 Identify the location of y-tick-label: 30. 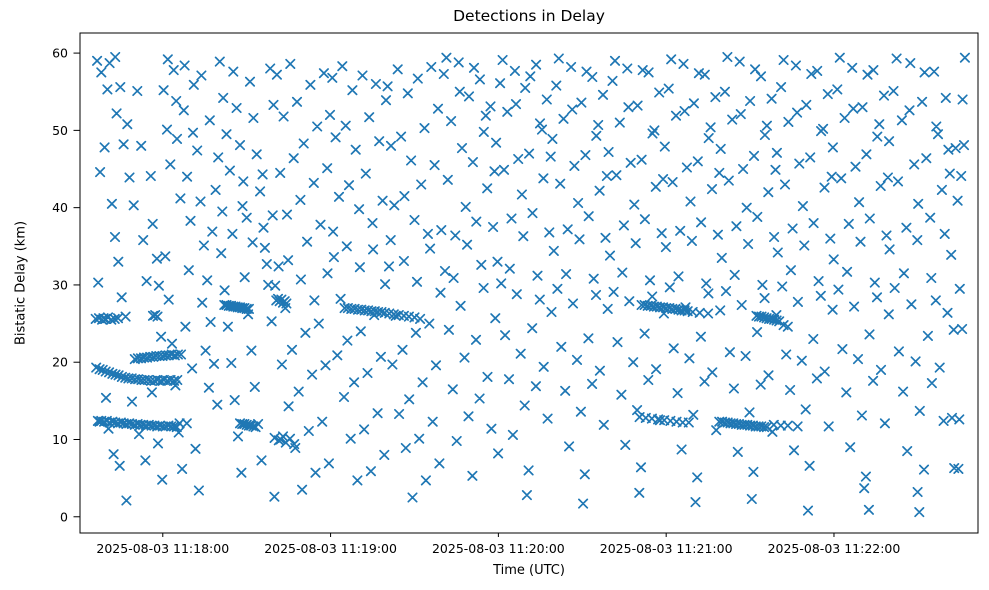
(60, 284).